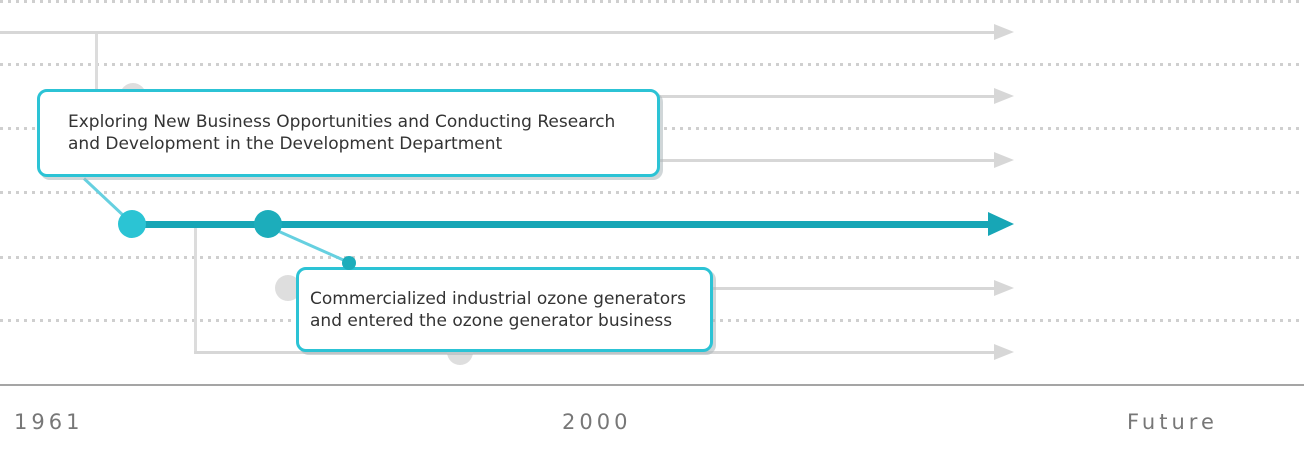 The width and height of the screenshot is (1304, 450). Describe the element at coordinates (349, 263) in the screenshot. I see `callout-anchor-dot` at that location.